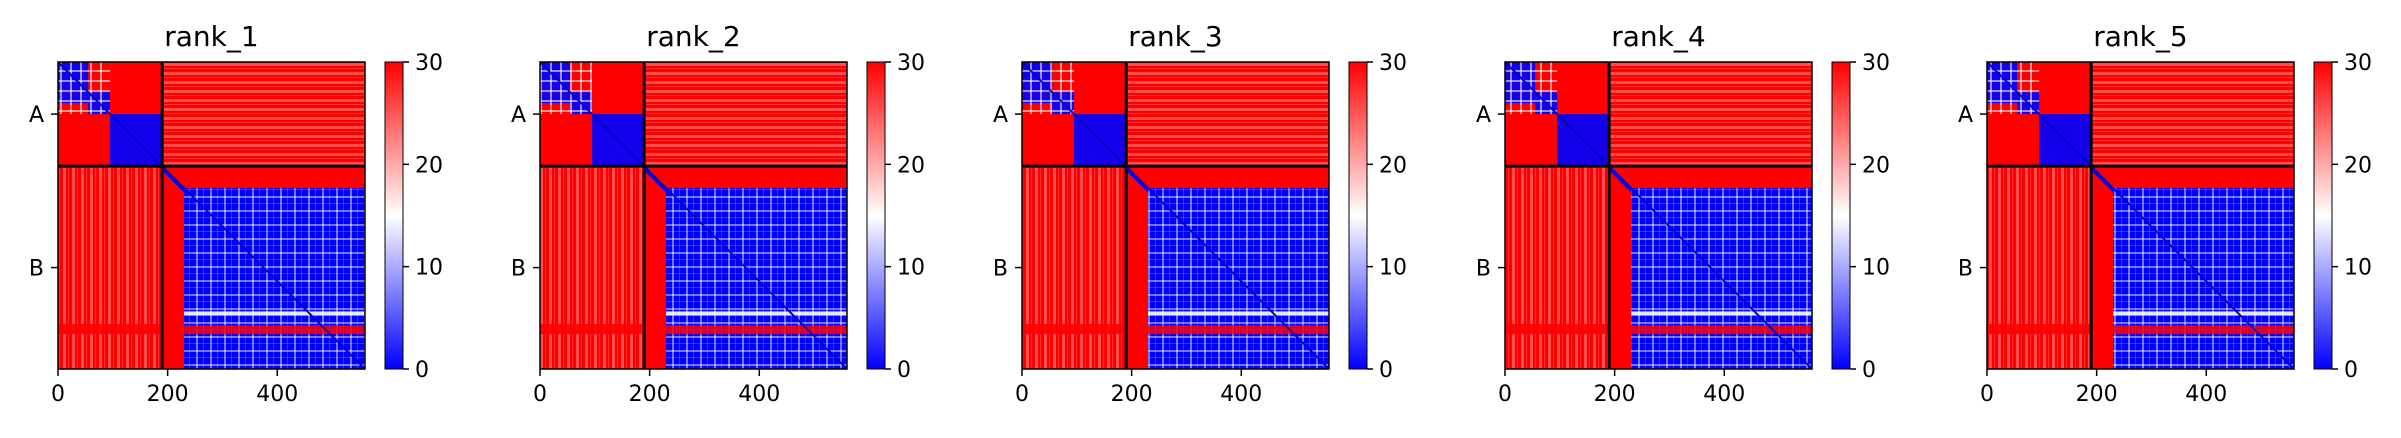 This screenshot has width=2401, height=438. What do you see at coordinates (1175, 36) in the screenshot?
I see `panel-title: rank_3` at bounding box center [1175, 36].